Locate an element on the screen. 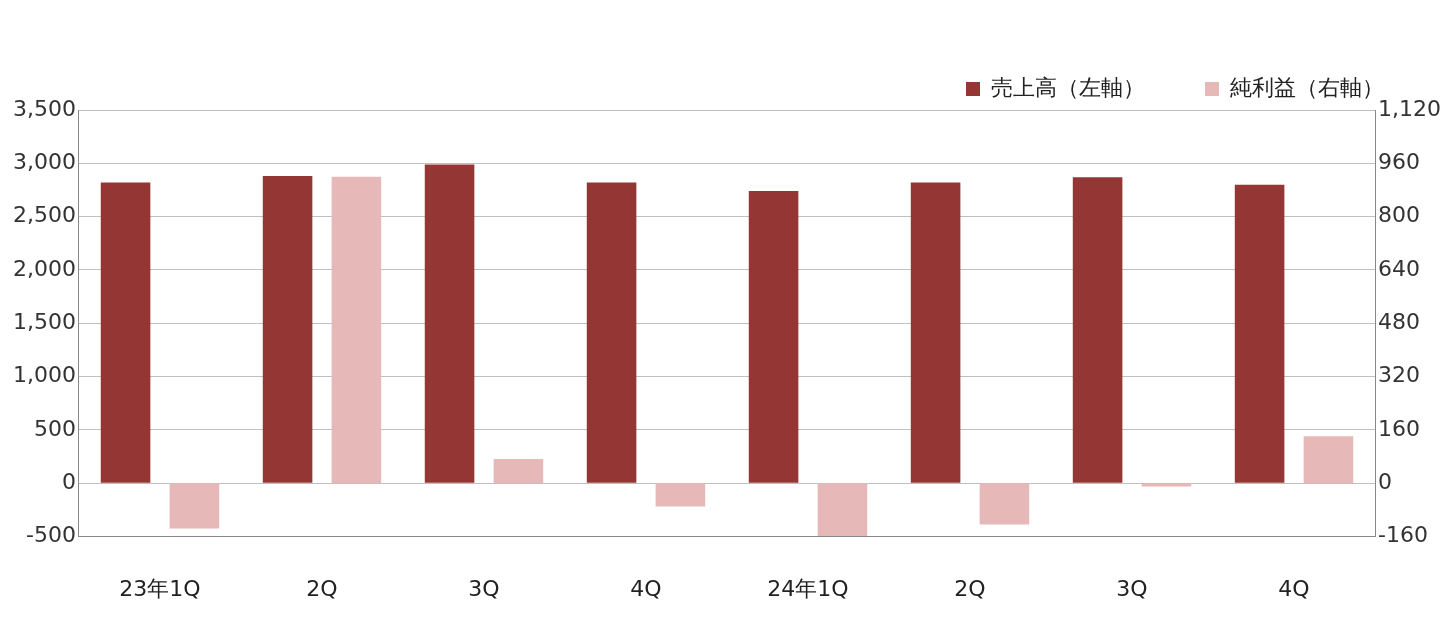  y2-tick-label: -160 is located at coordinates (1403, 535).